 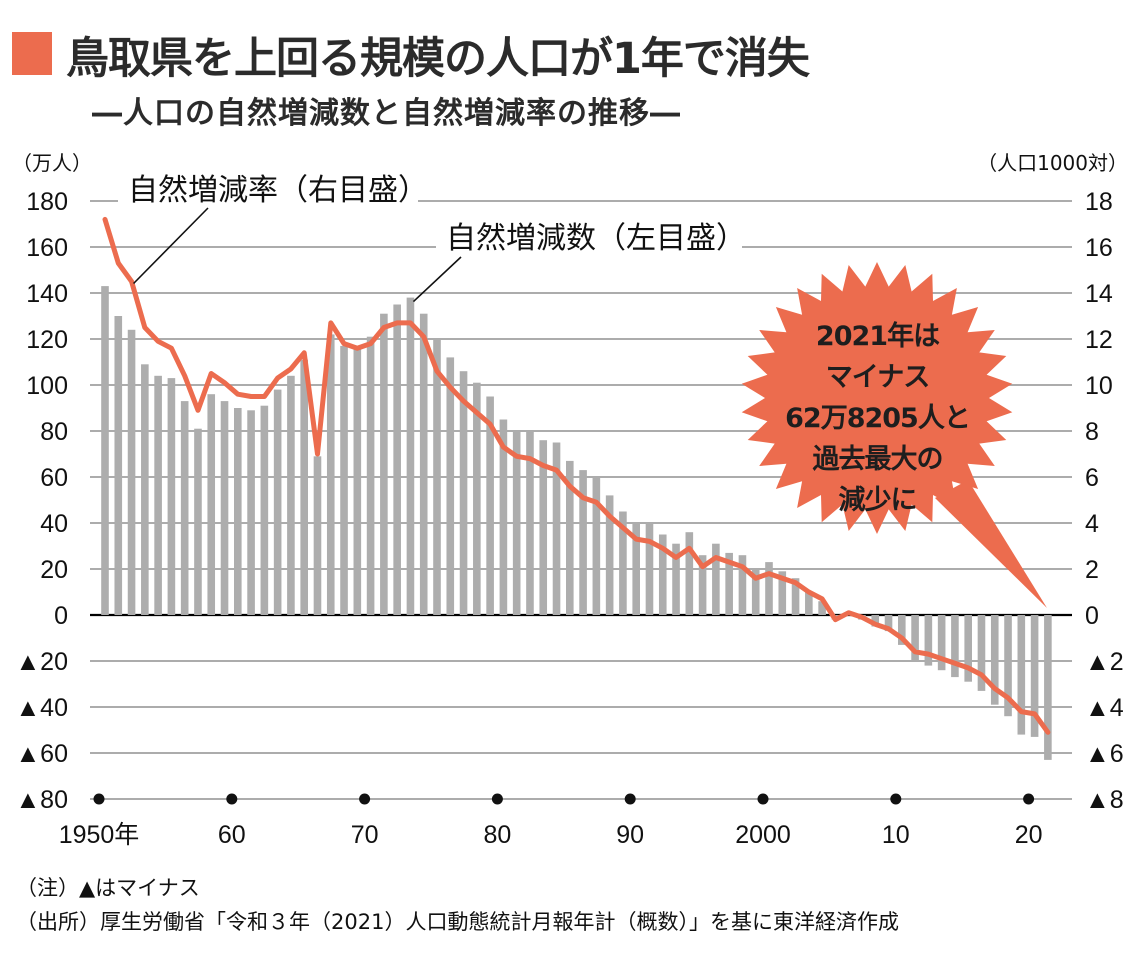 What do you see at coordinates (61, 616) in the screenshot?
I see `left-tick-label: 0` at bounding box center [61, 616].